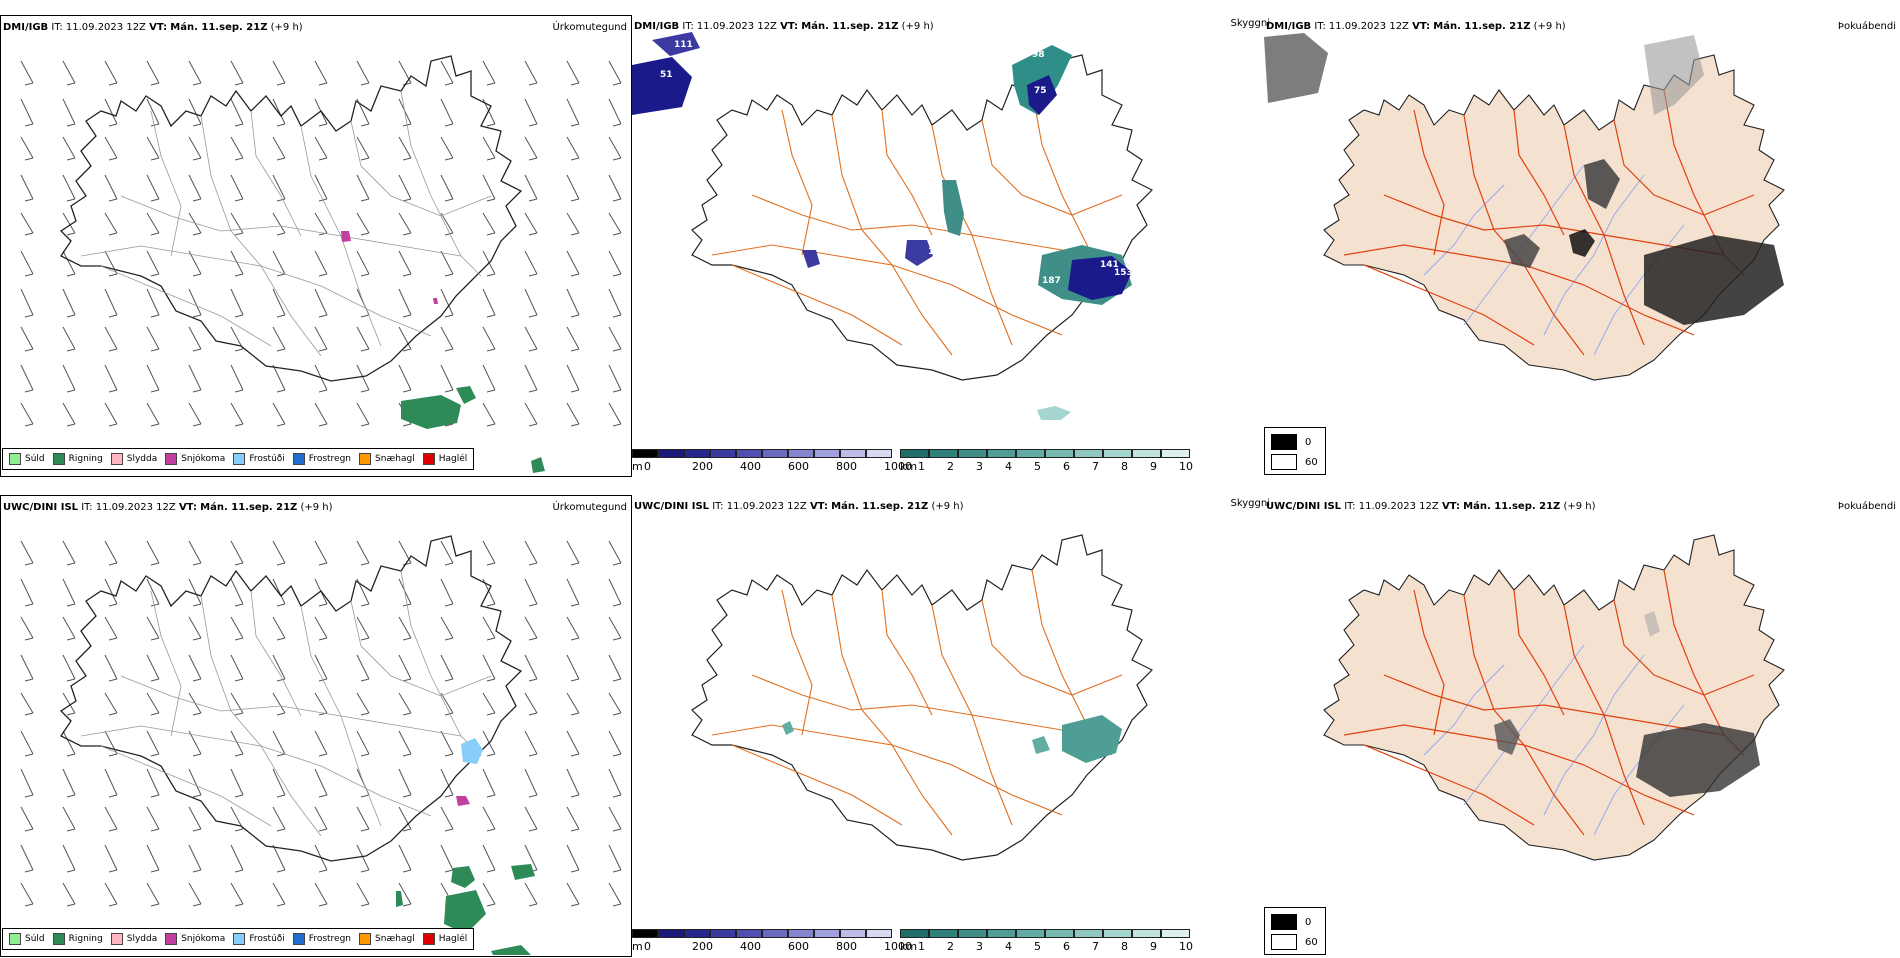 The height and width of the screenshot is (958, 1900). What do you see at coordinates (267, 939) in the screenshot?
I see `legend-label: Frostúði` at bounding box center [267, 939].